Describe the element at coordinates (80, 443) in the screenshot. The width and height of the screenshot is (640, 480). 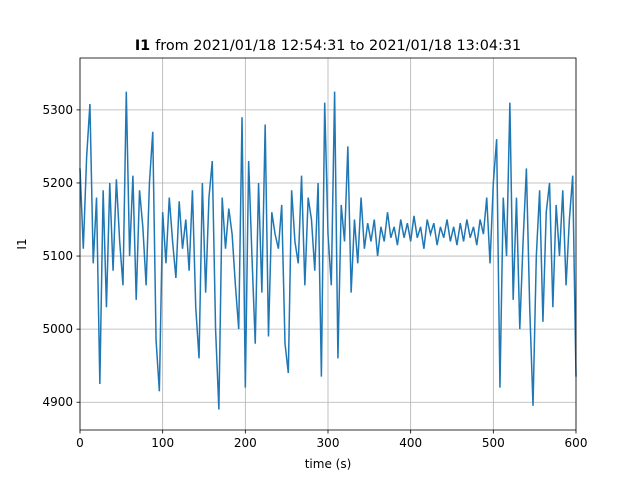
I see `x-tick-label: 0` at that location.